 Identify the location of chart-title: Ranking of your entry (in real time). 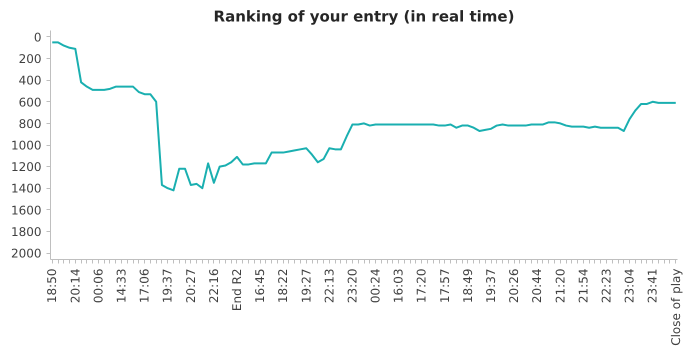
(364, 17).